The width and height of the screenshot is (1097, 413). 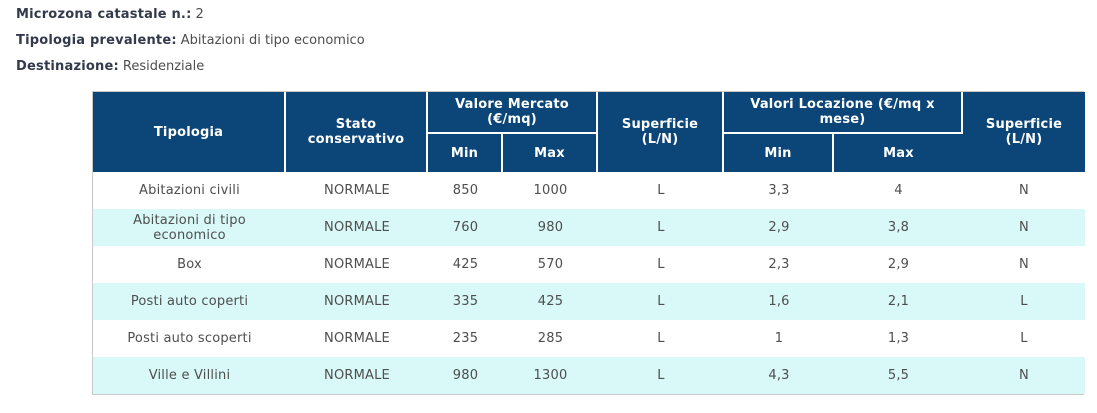 I want to click on cell-valore-mercato-min: 235, so click(x=465, y=338).